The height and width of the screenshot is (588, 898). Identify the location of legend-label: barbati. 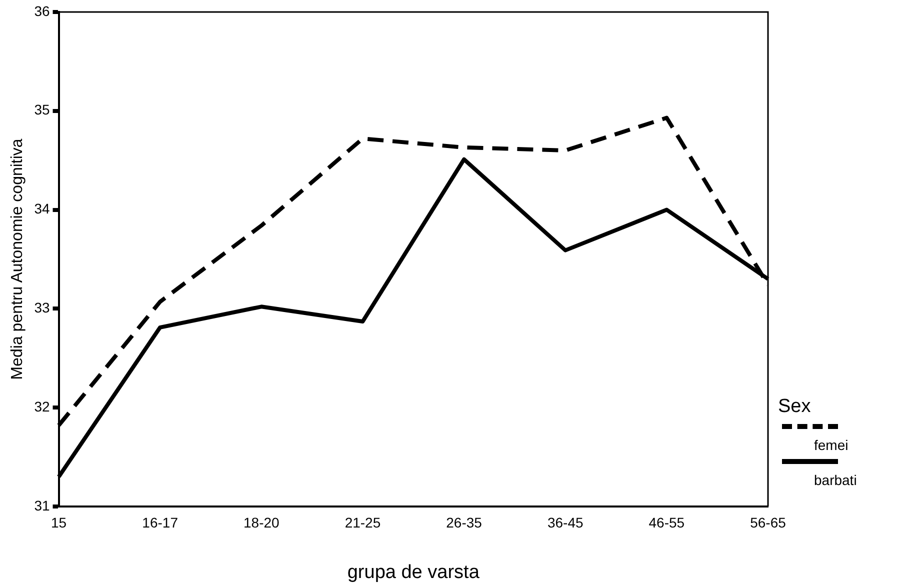
(835, 480).